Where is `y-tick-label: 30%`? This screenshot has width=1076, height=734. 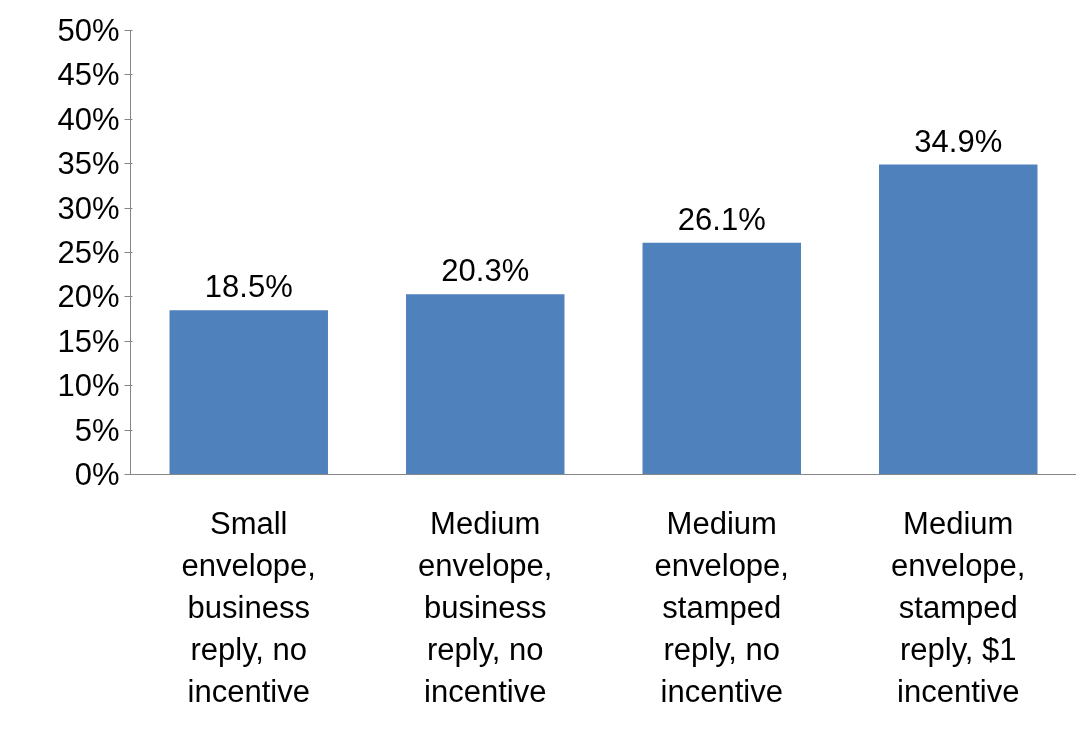
y-tick-label: 30% is located at coordinates (88, 208).